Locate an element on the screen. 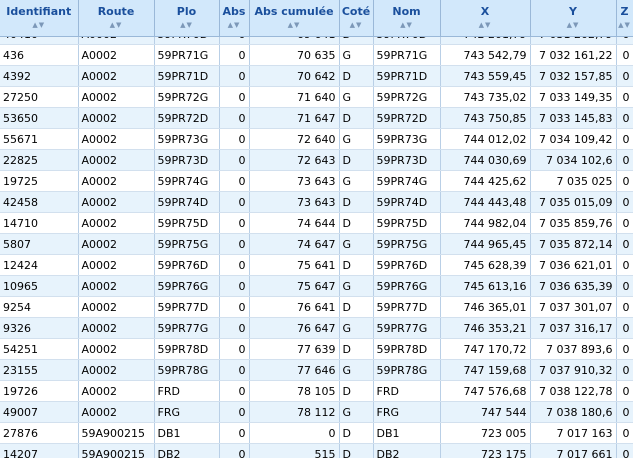 Image resolution: width=633 pixels, height=458 pixels. cell-id: 54251 is located at coordinates (39, 349).